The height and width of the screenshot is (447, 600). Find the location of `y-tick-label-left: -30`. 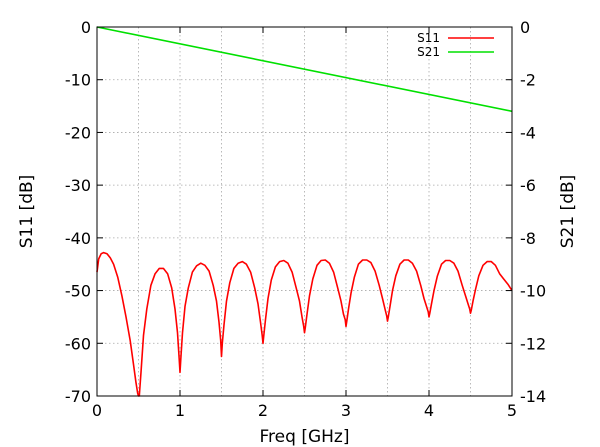

y-tick-label-left: -30 is located at coordinates (78, 185).